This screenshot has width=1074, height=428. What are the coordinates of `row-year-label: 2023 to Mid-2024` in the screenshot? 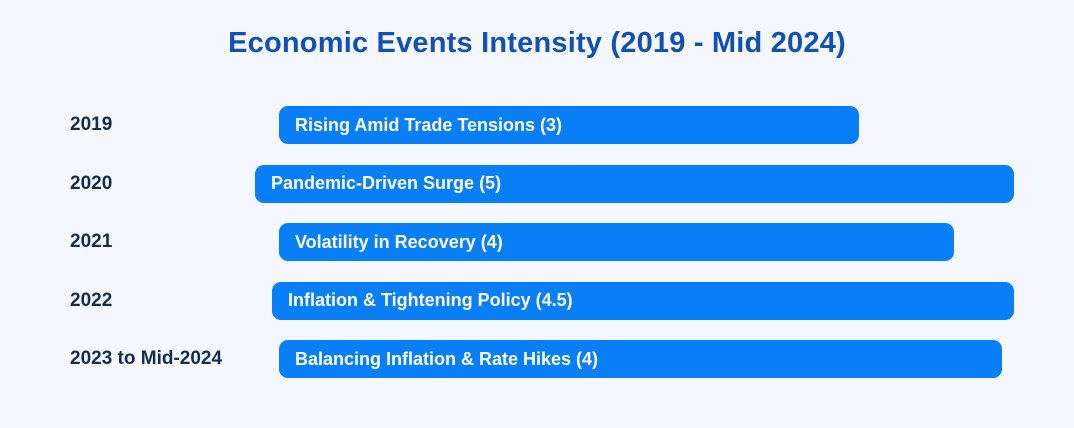 It's located at (146, 358).